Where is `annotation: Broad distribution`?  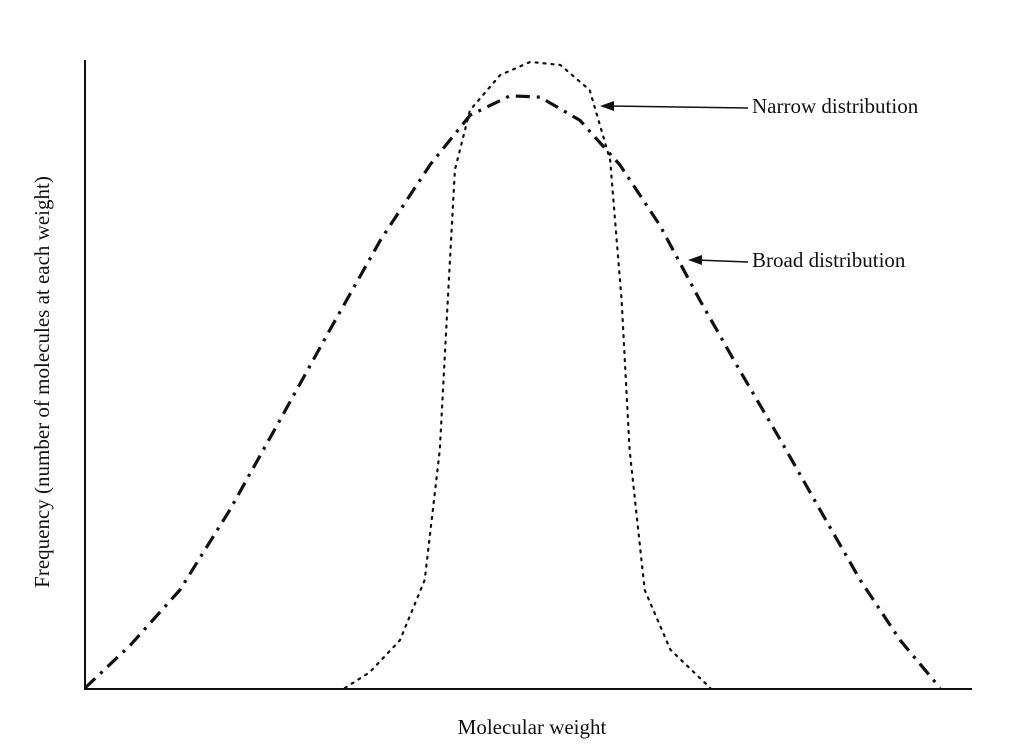
annotation: Broad distribution is located at coordinates (829, 260).